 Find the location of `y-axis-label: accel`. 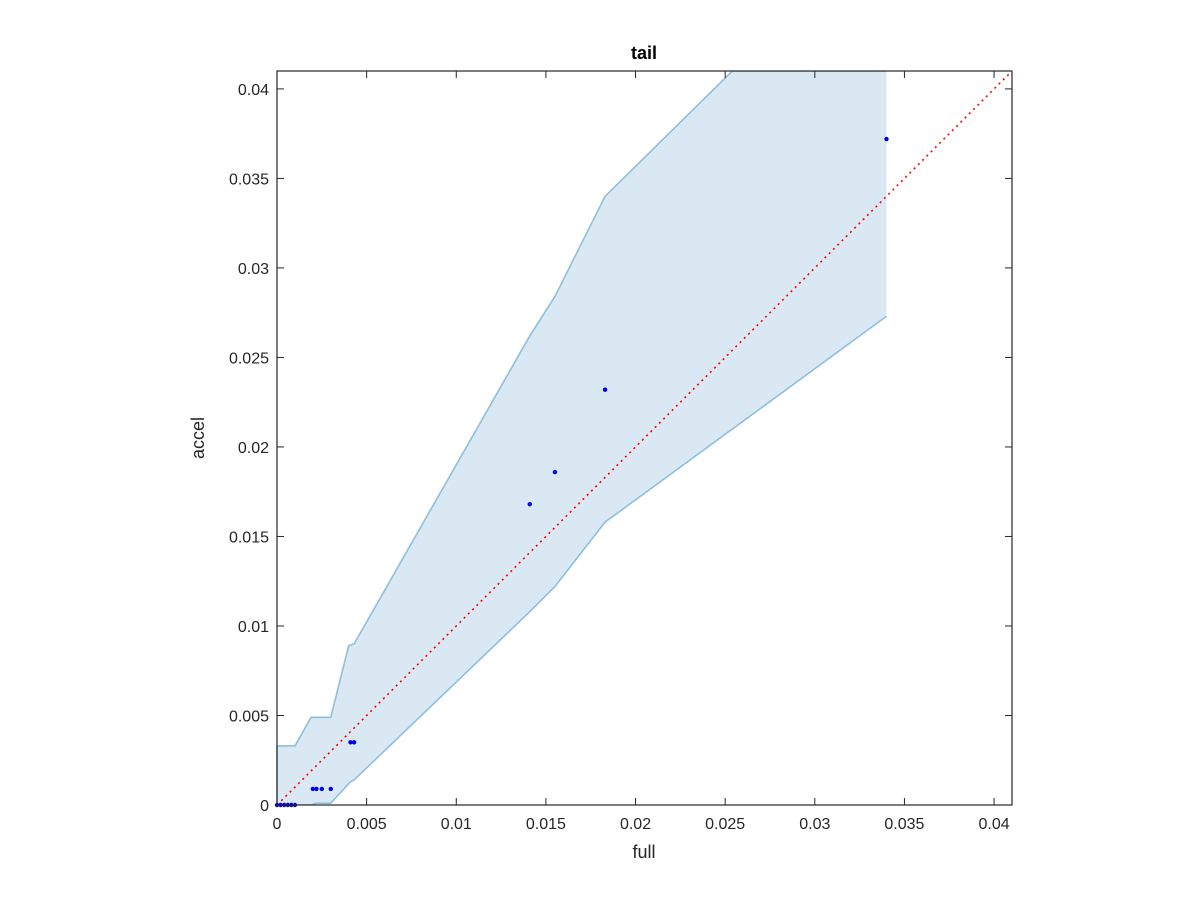

y-axis-label: accel is located at coordinates (198, 438).